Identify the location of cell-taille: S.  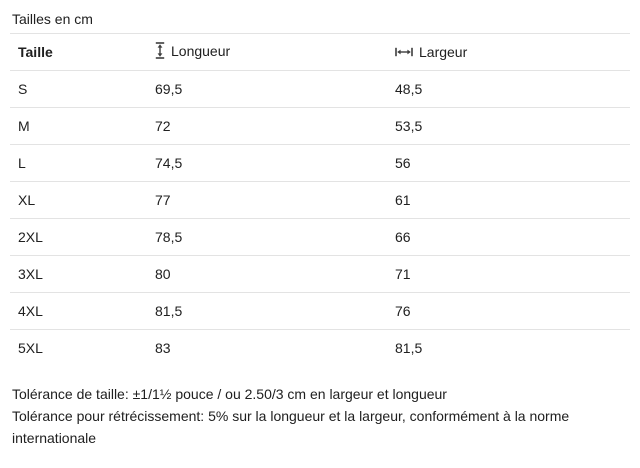
(23, 89).